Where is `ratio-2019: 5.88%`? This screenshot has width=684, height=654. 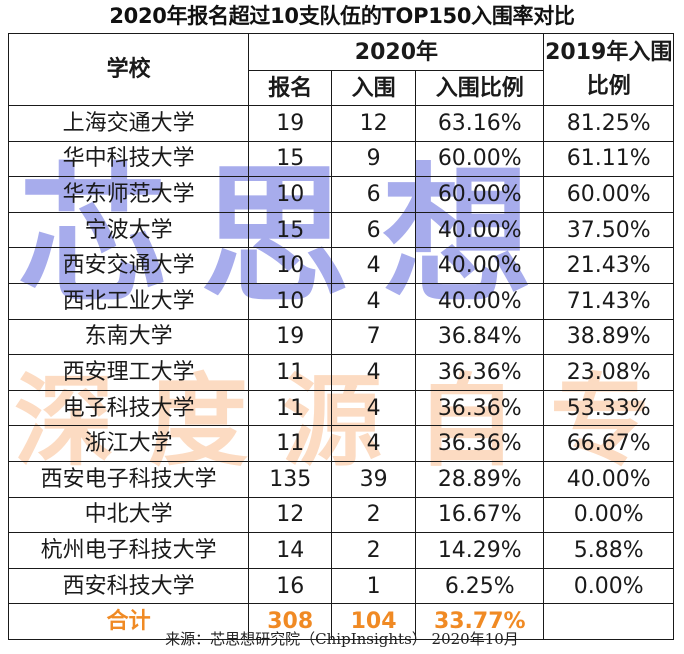 ratio-2019: 5.88% is located at coordinates (608, 550).